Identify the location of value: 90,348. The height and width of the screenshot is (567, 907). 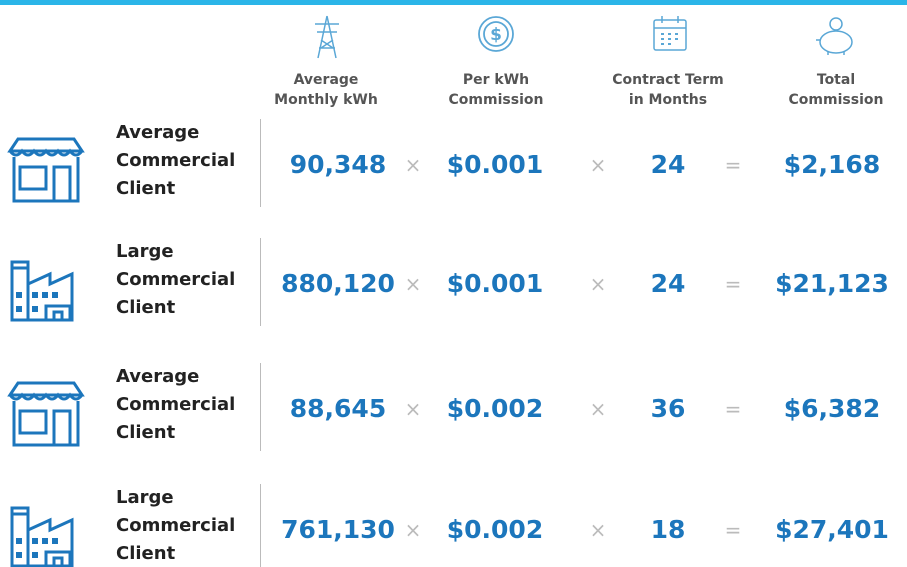
(338, 164).